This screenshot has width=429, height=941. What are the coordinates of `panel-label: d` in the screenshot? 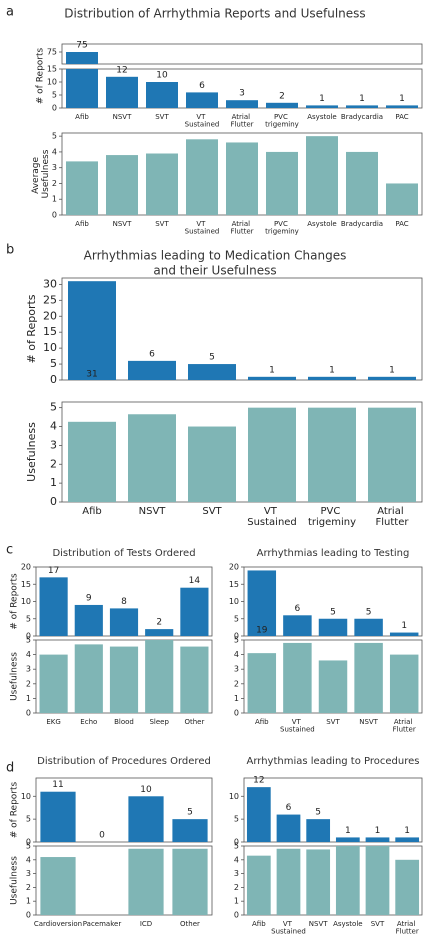 It's located at (10, 768).